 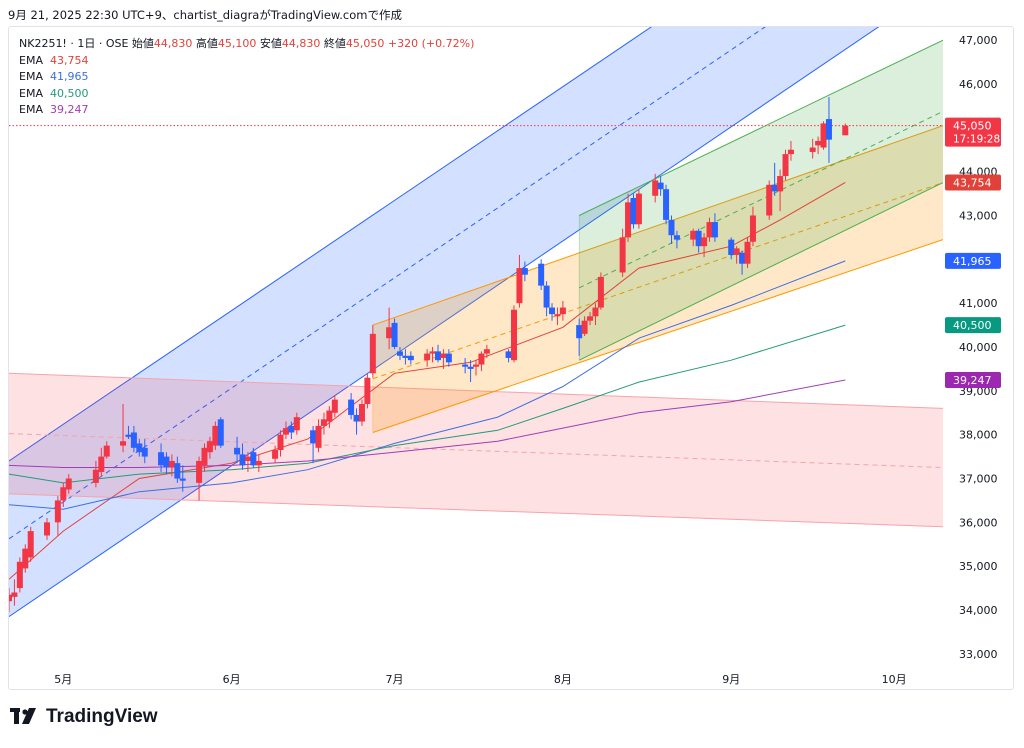 What do you see at coordinates (31, 76) in the screenshot?
I see `ema-label: EMA` at bounding box center [31, 76].